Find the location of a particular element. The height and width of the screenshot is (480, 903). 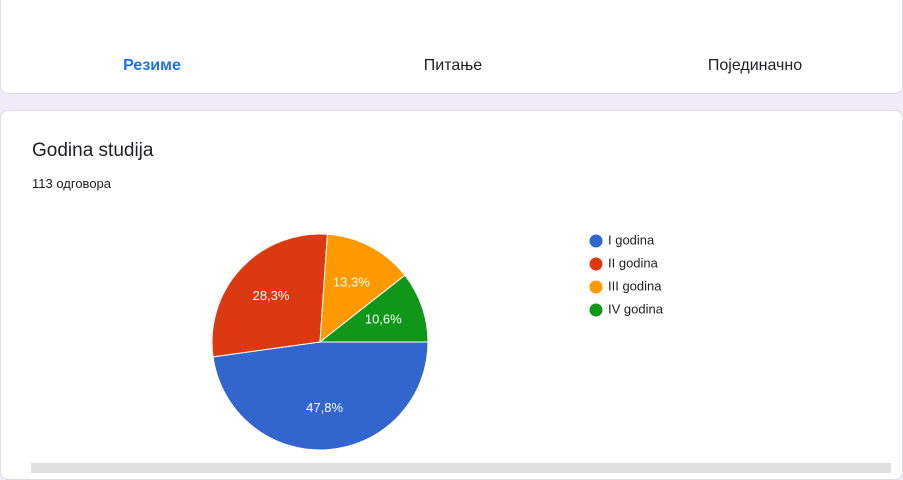

slice-label: 13,3% is located at coordinates (351, 281).